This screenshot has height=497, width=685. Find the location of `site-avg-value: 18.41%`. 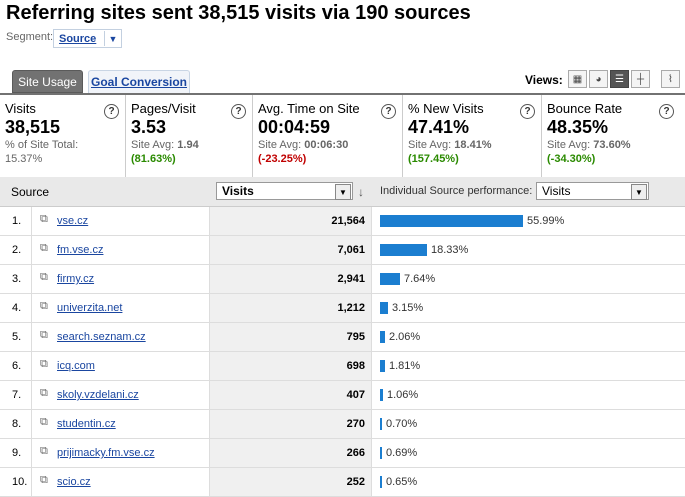

site-avg-value: 18.41% is located at coordinates (473, 145).